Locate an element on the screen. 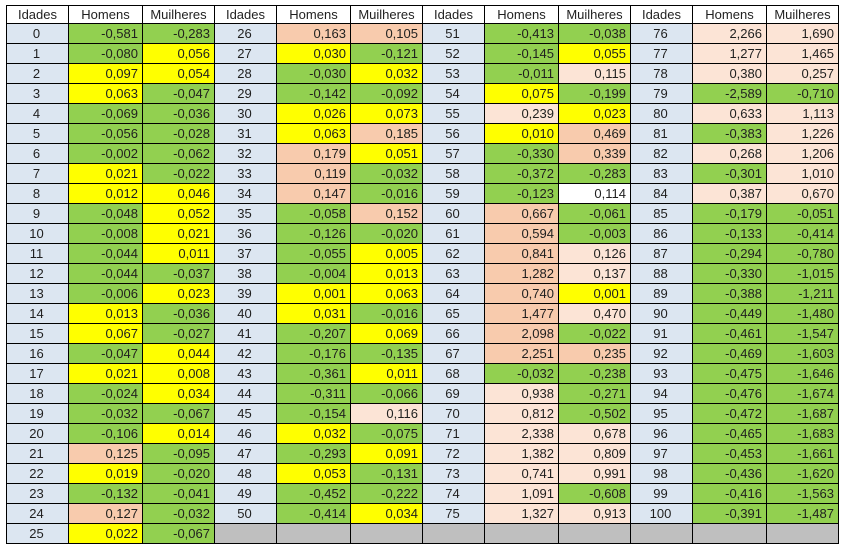  cell-muilheres: -0,020 is located at coordinates (386, 233).